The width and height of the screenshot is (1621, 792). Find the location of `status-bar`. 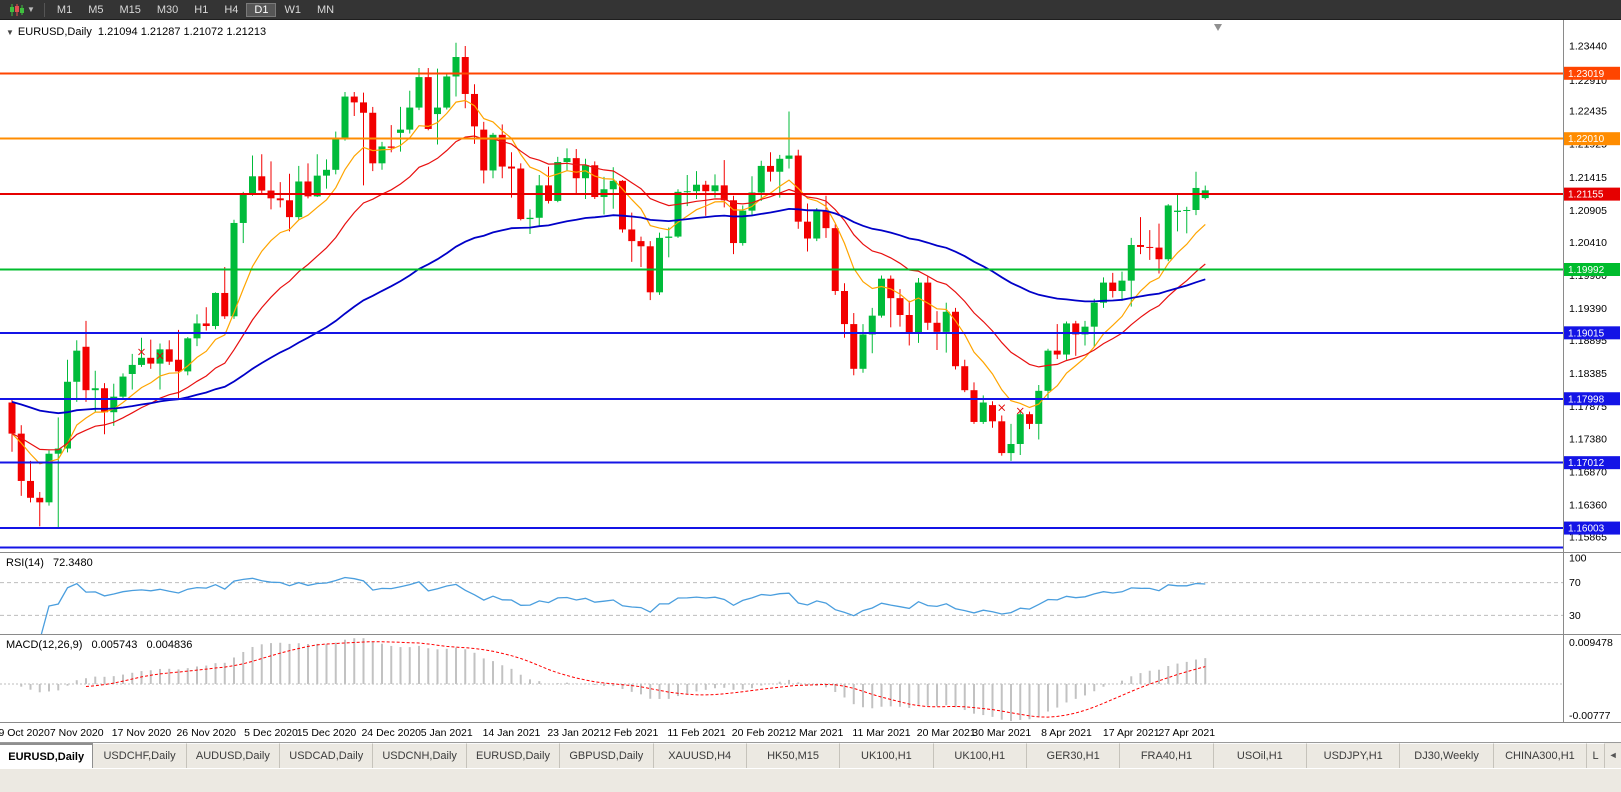

status-bar is located at coordinates (810, 780).